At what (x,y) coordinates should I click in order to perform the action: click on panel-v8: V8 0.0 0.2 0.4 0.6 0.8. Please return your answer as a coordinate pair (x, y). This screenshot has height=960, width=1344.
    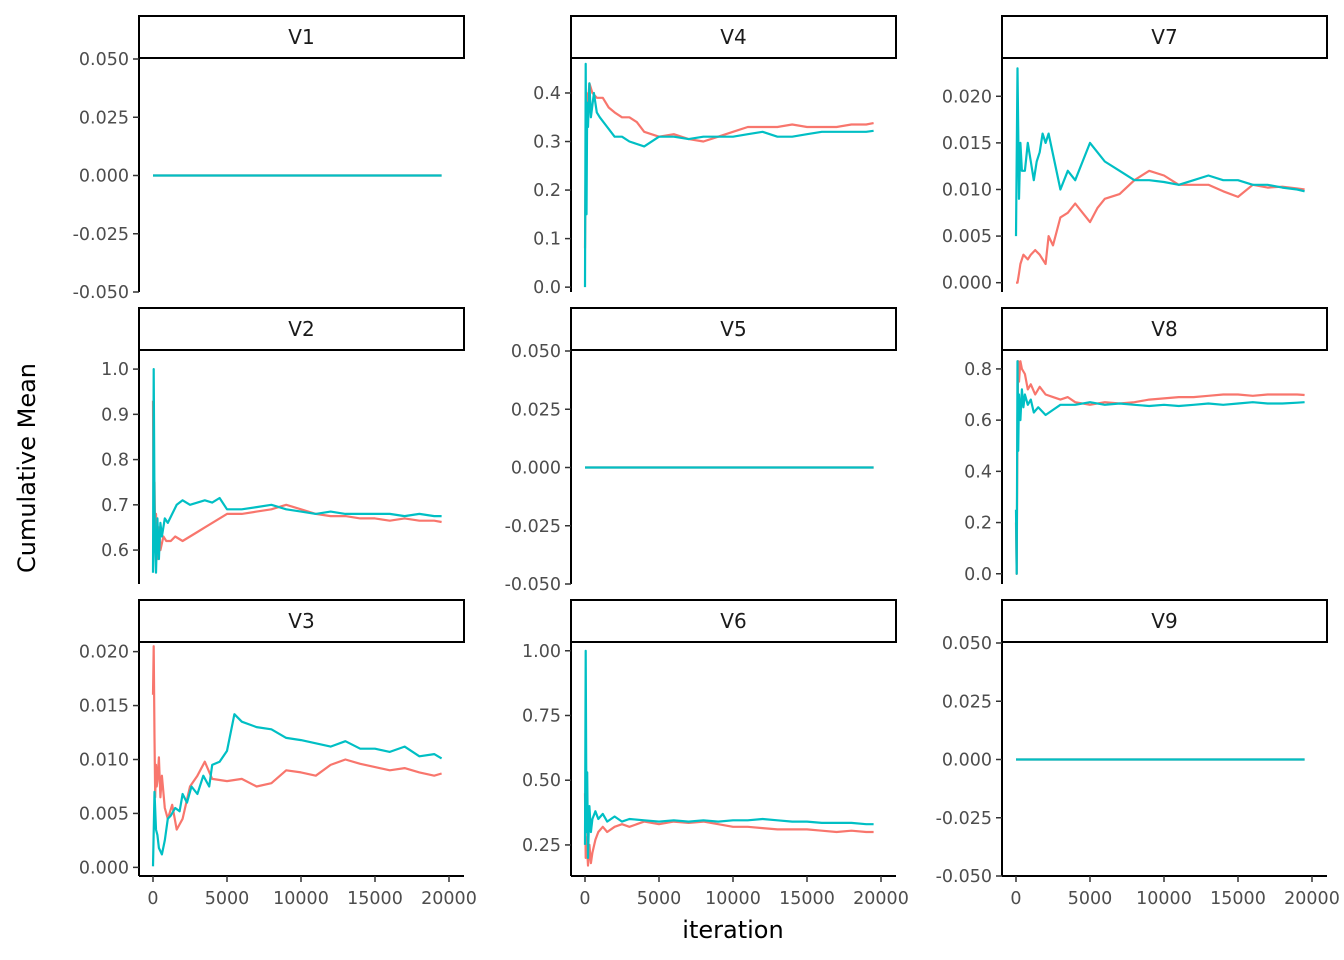
    Looking at the image, I should click on (1146, 446).